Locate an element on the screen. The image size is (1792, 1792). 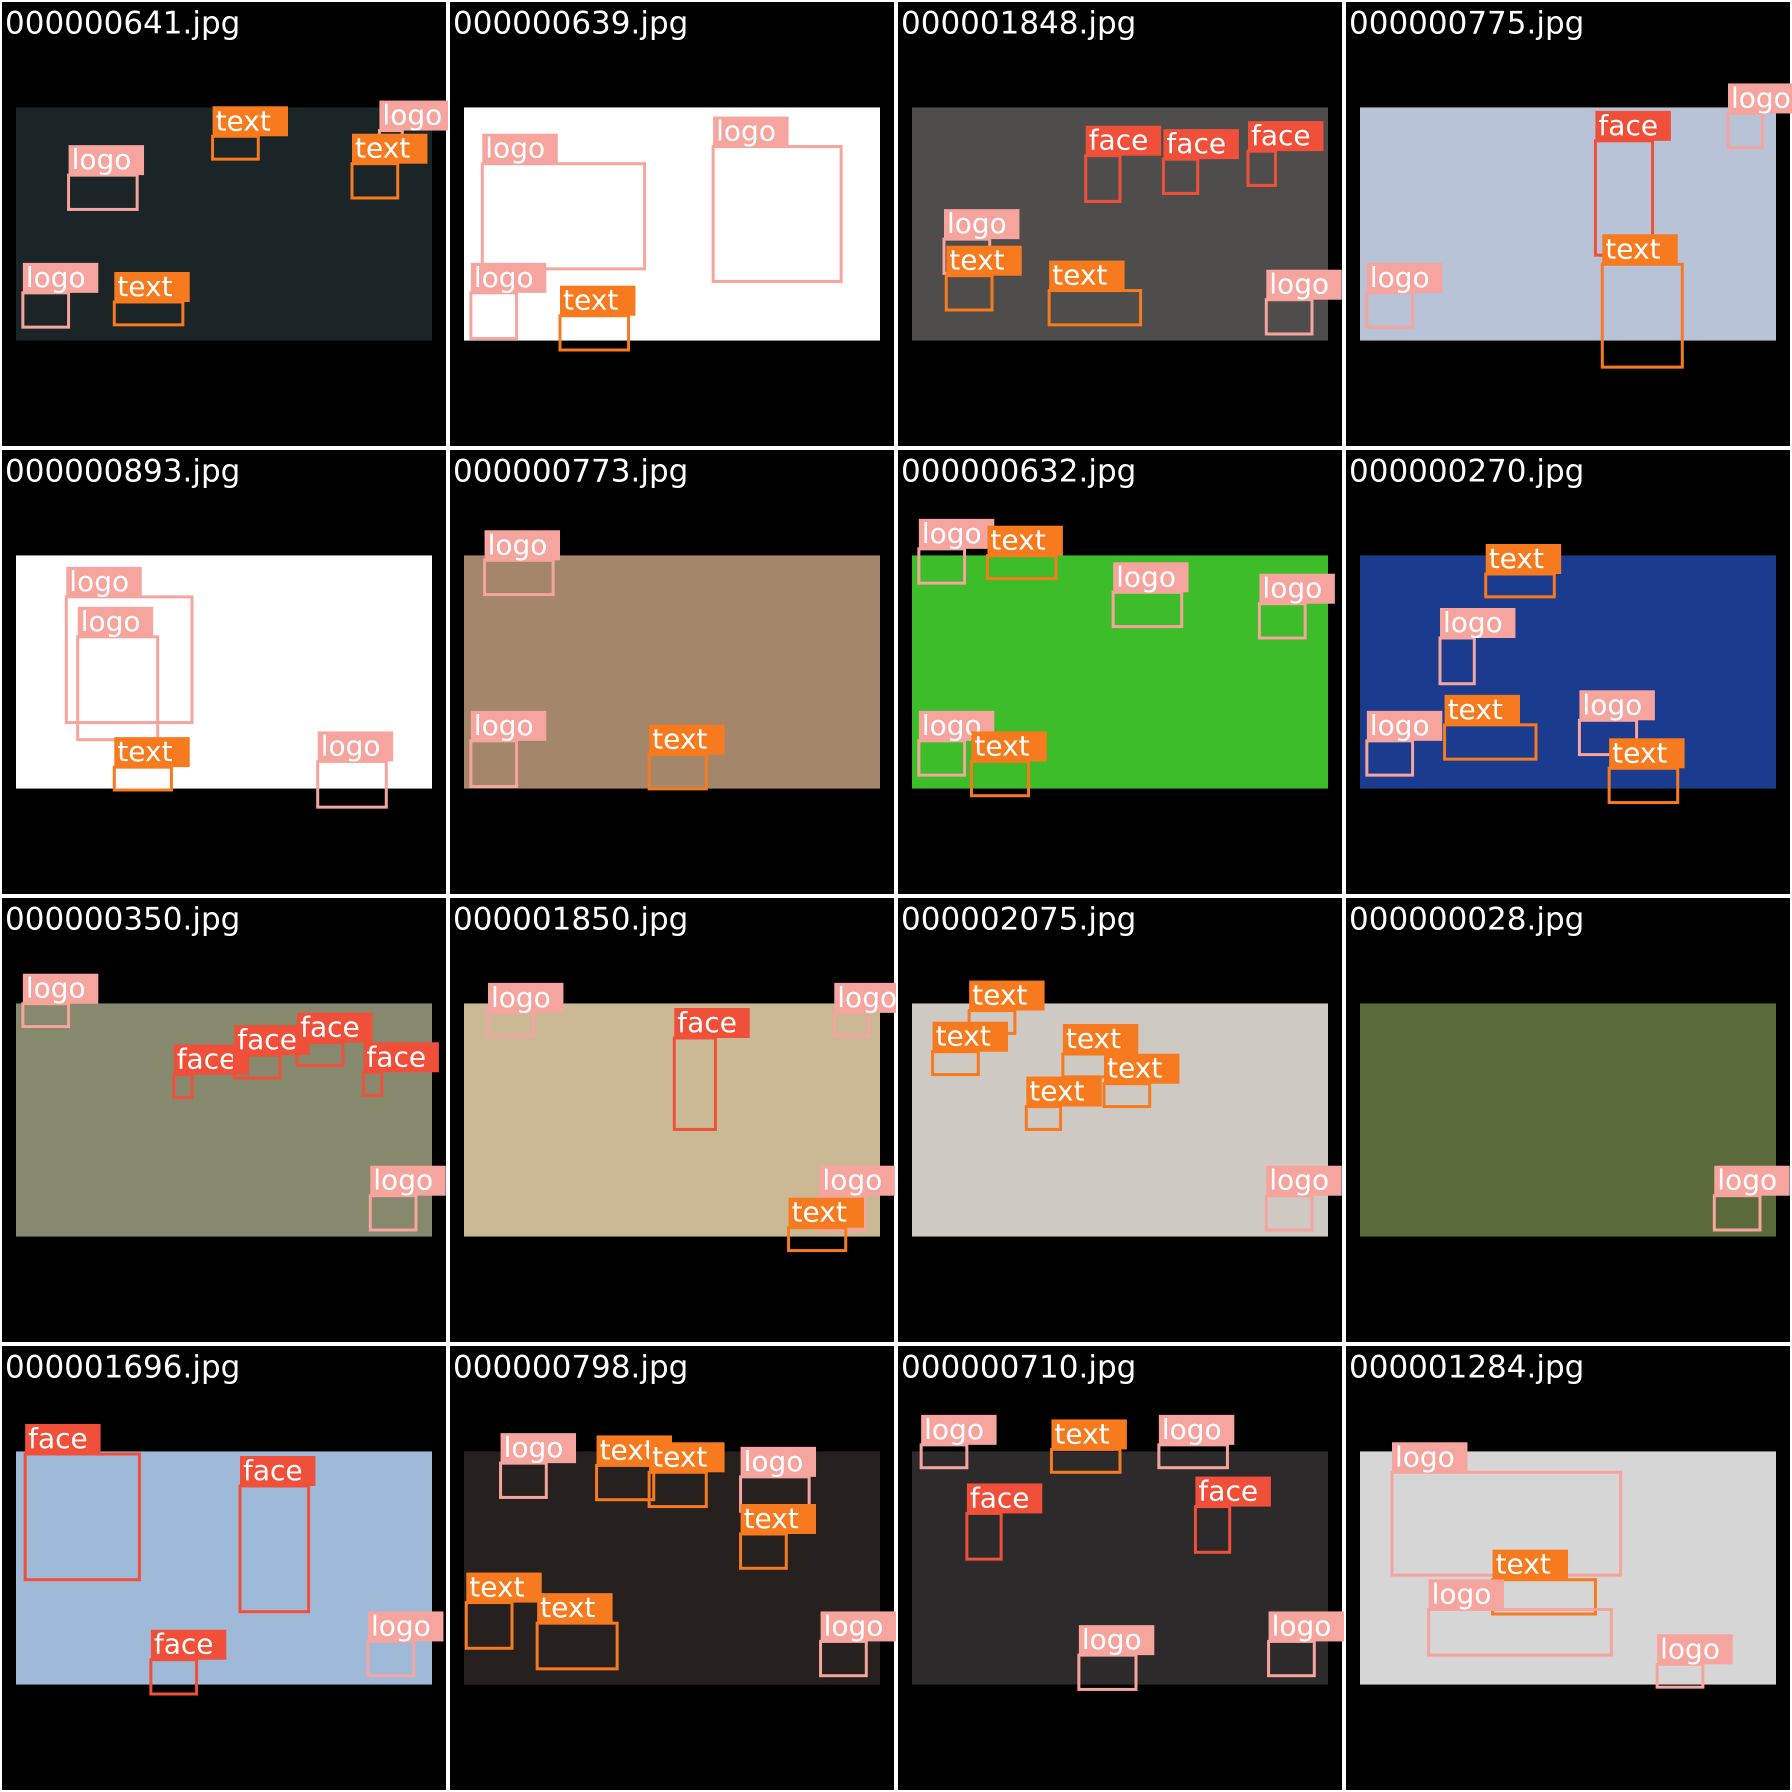
tile: 000000893.jpg logo logo text logo is located at coordinates (224, 672).